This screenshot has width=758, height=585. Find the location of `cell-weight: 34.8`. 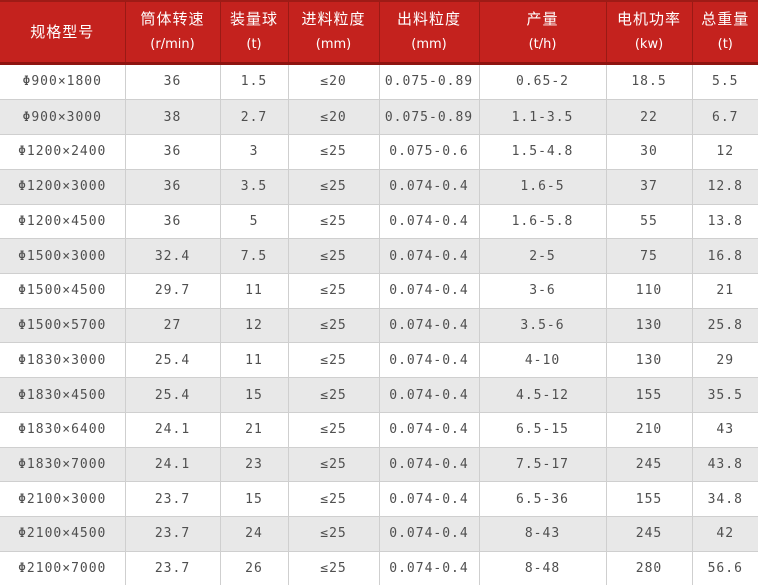

cell-weight: 34.8 is located at coordinates (724, 499).